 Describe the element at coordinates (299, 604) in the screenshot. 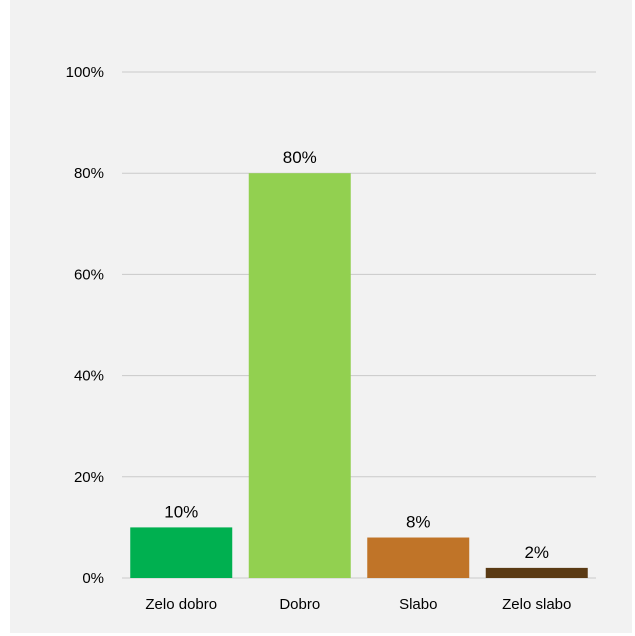

I see `x-category-label: Dobro` at that location.